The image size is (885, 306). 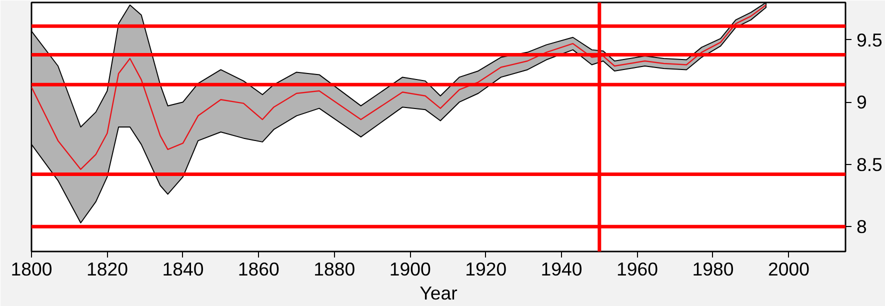 I want to click on x-tick-label: 1940, so click(x=561, y=269).